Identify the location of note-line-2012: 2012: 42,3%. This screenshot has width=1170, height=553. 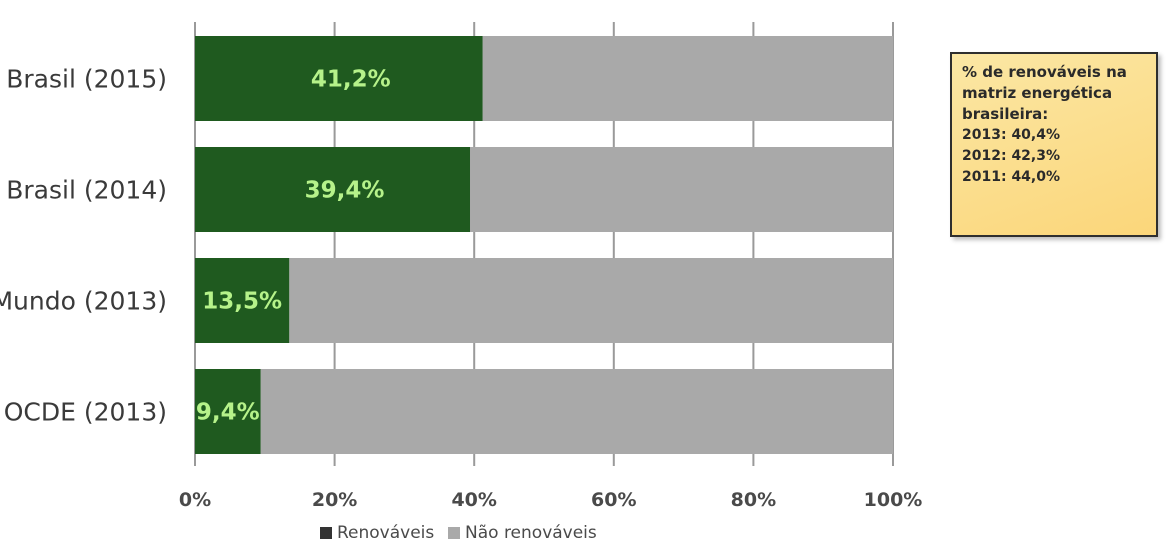
(1011, 156).